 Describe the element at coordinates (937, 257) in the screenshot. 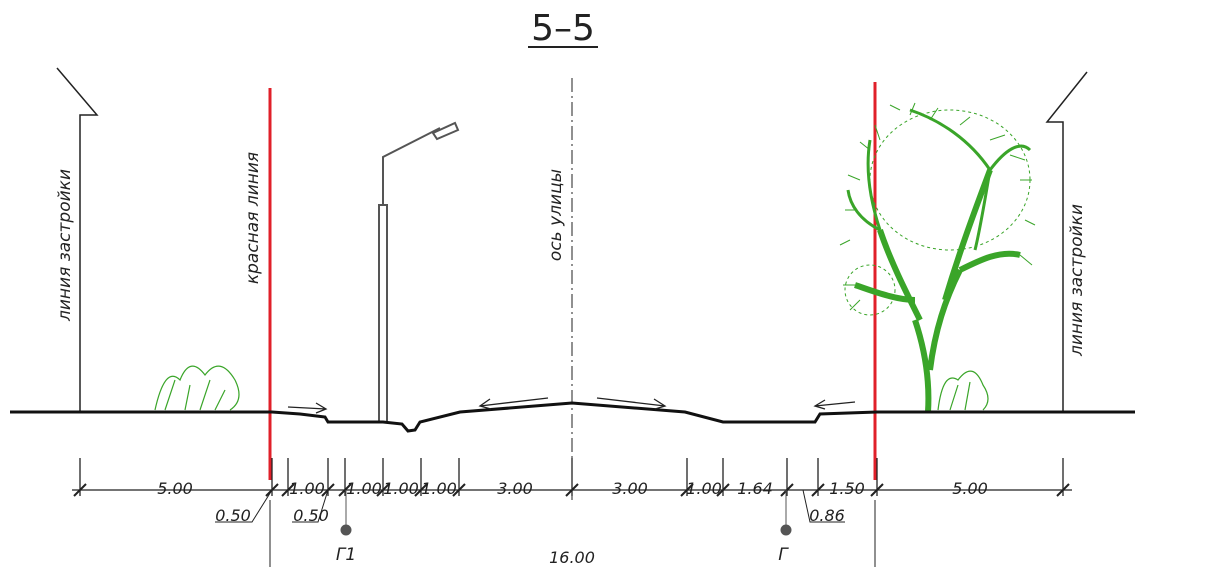

I see `tree` at that location.